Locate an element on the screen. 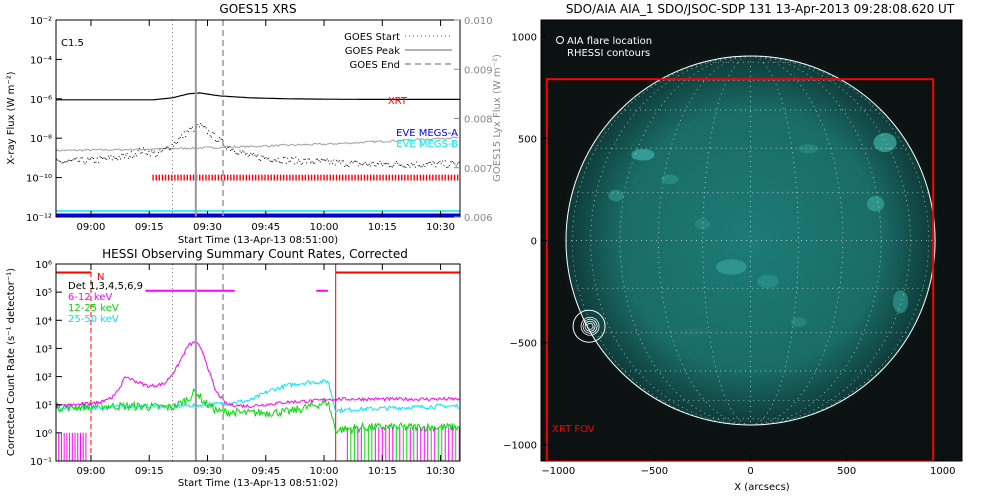  legend-goes-end: GOES End is located at coordinates (375, 65).